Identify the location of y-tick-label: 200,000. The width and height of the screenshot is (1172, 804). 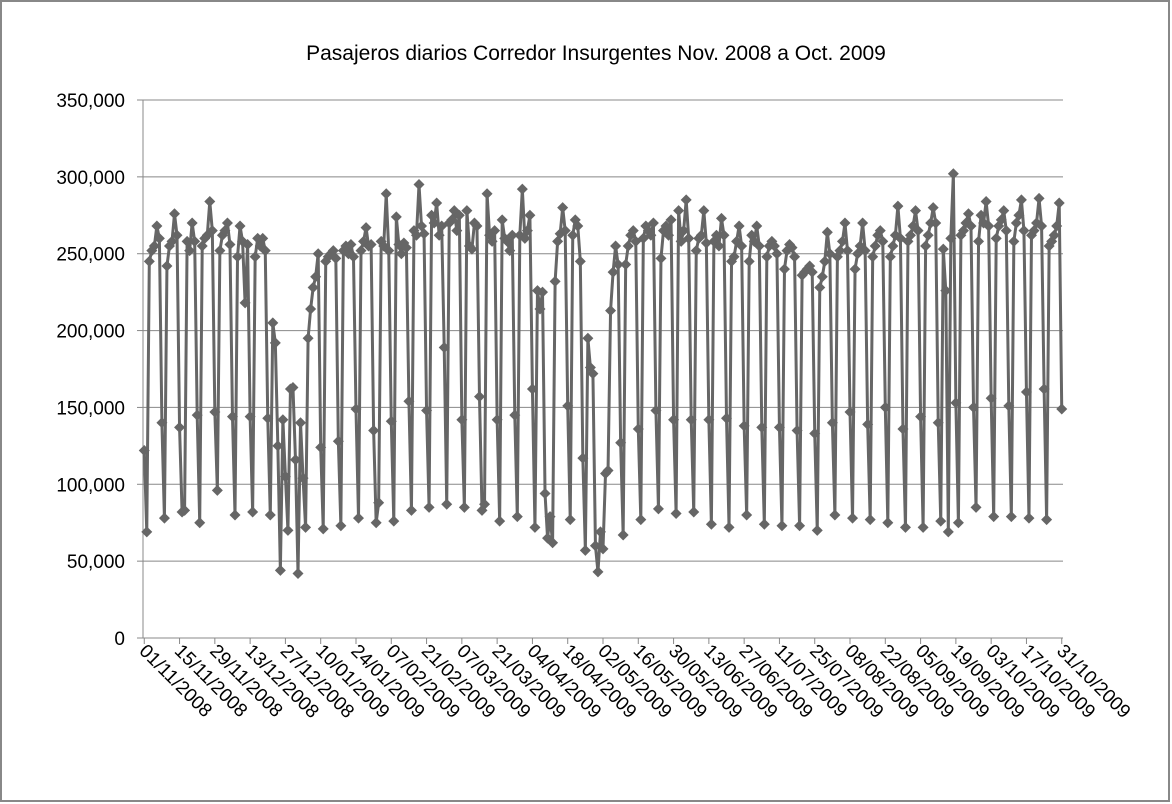
(90, 332).